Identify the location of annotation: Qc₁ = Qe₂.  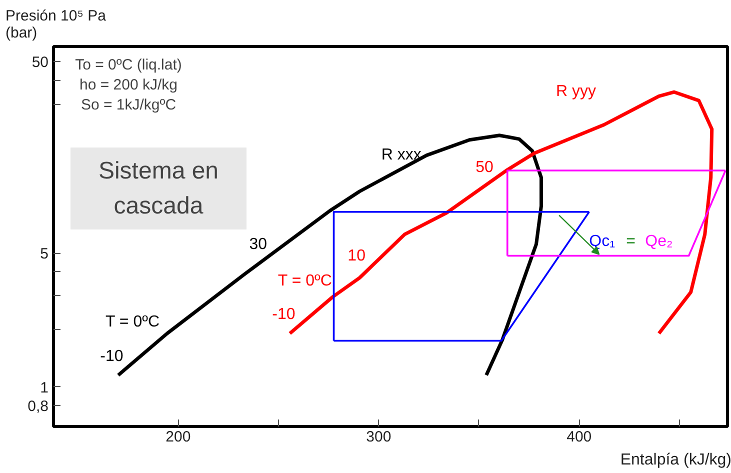
(631, 241).